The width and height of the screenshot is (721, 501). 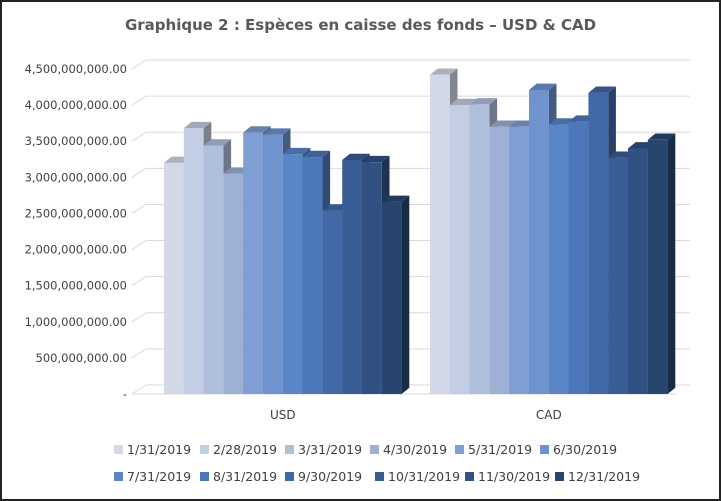 I want to click on legend-item: 2/28/2019, so click(x=238, y=449).